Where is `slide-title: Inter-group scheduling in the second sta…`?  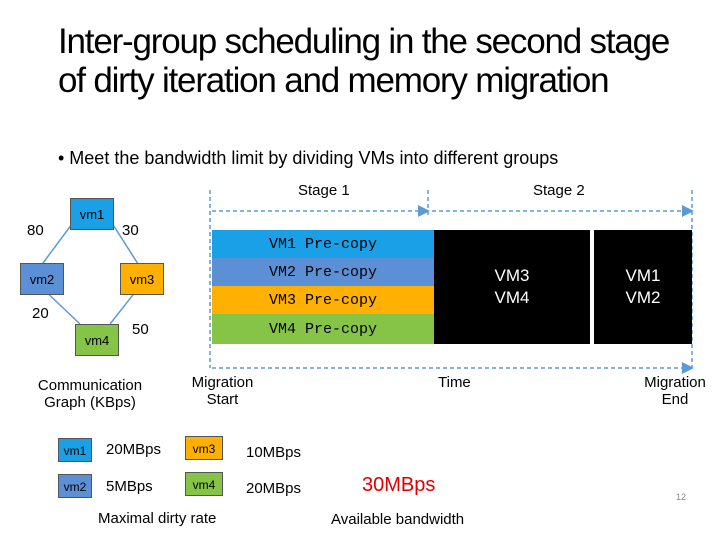 slide-title: Inter-group scheduling in the second sta… is located at coordinates (364, 61).